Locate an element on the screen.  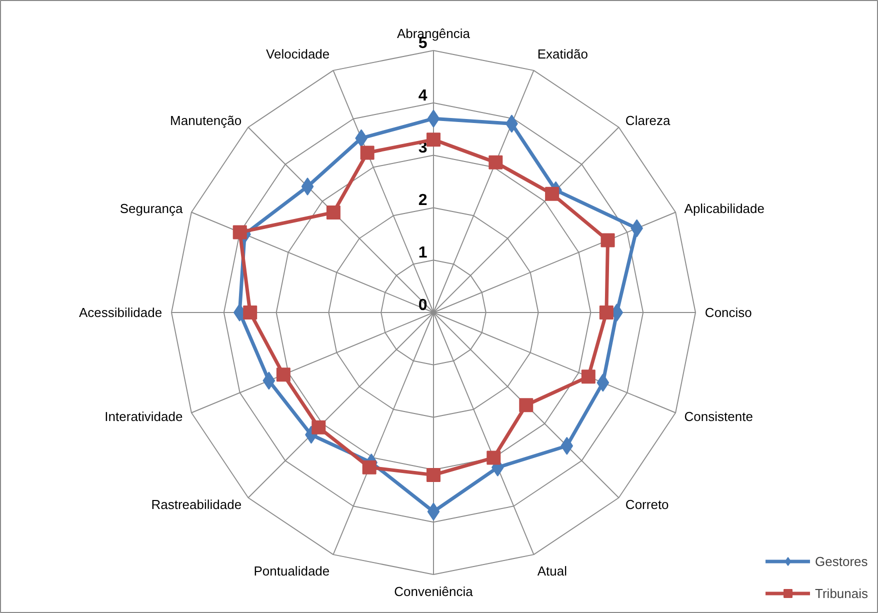
y-tick-label: 4 is located at coordinates (423, 95).